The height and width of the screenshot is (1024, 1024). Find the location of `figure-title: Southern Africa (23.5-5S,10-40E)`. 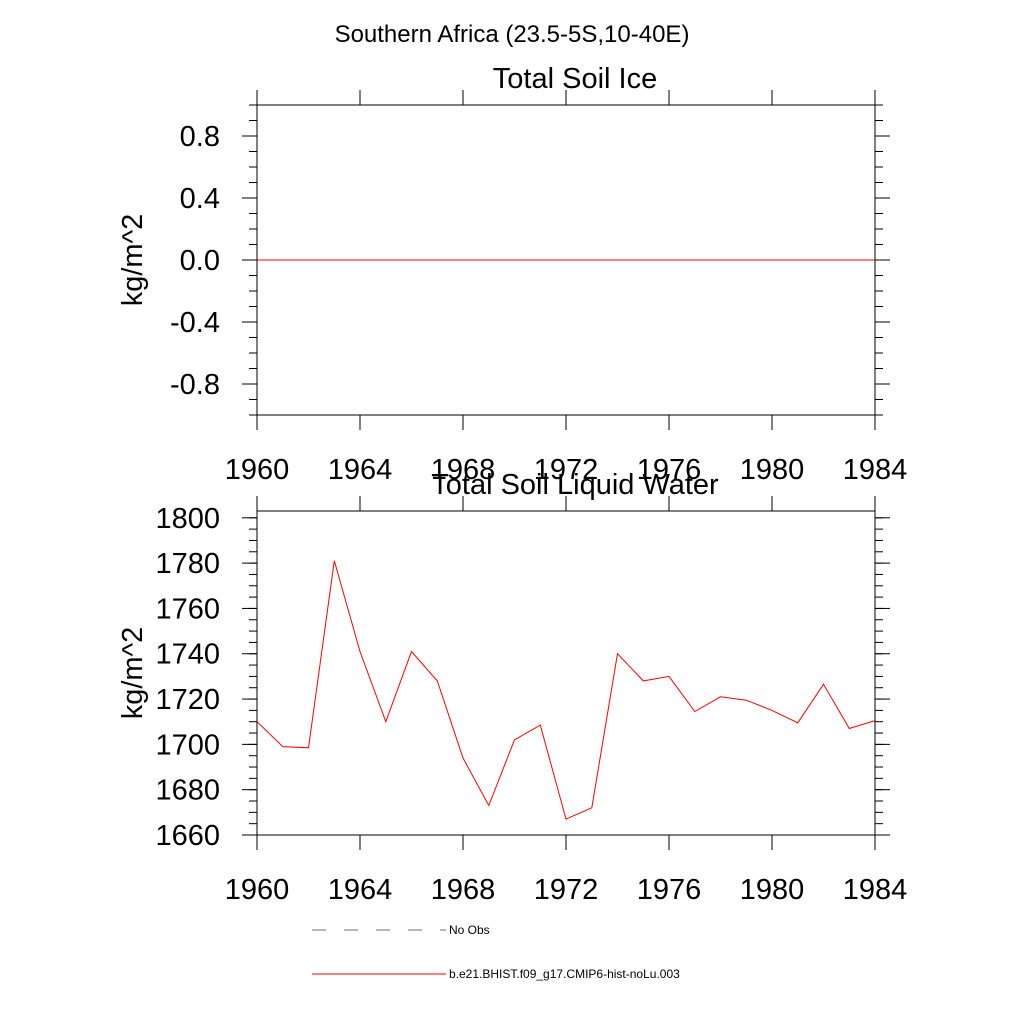

figure-title: Southern Africa (23.5-5S,10-40E) is located at coordinates (512, 34).